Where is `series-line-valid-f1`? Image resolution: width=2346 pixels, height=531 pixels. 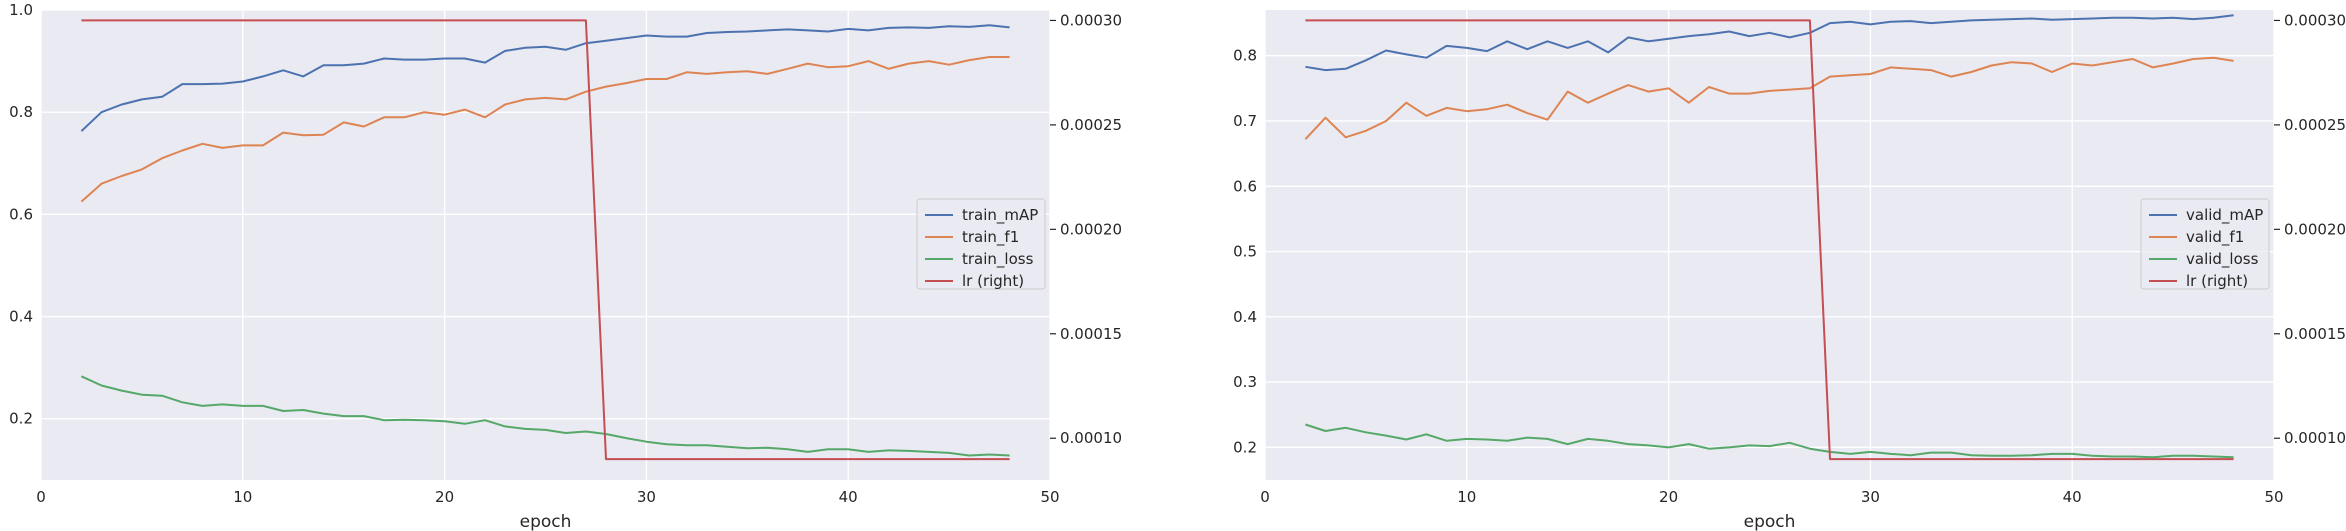 series-line-valid-f1 is located at coordinates (1769, 98).